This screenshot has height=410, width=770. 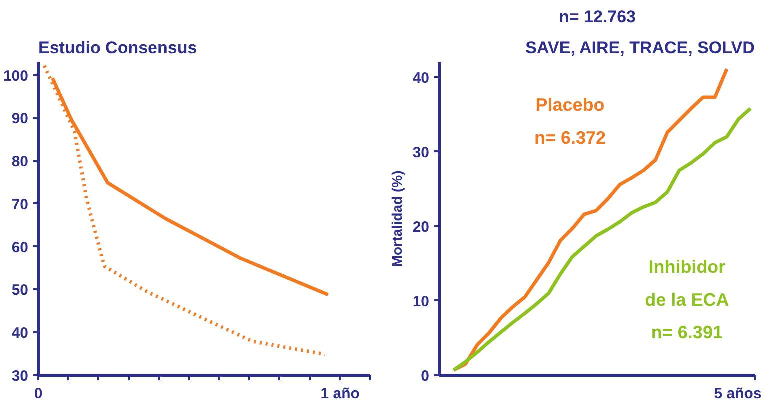 What do you see at coordinates (421, 301) in the screenshot?
I see `y-tick-label: 10` at bounding box center [421, 301].